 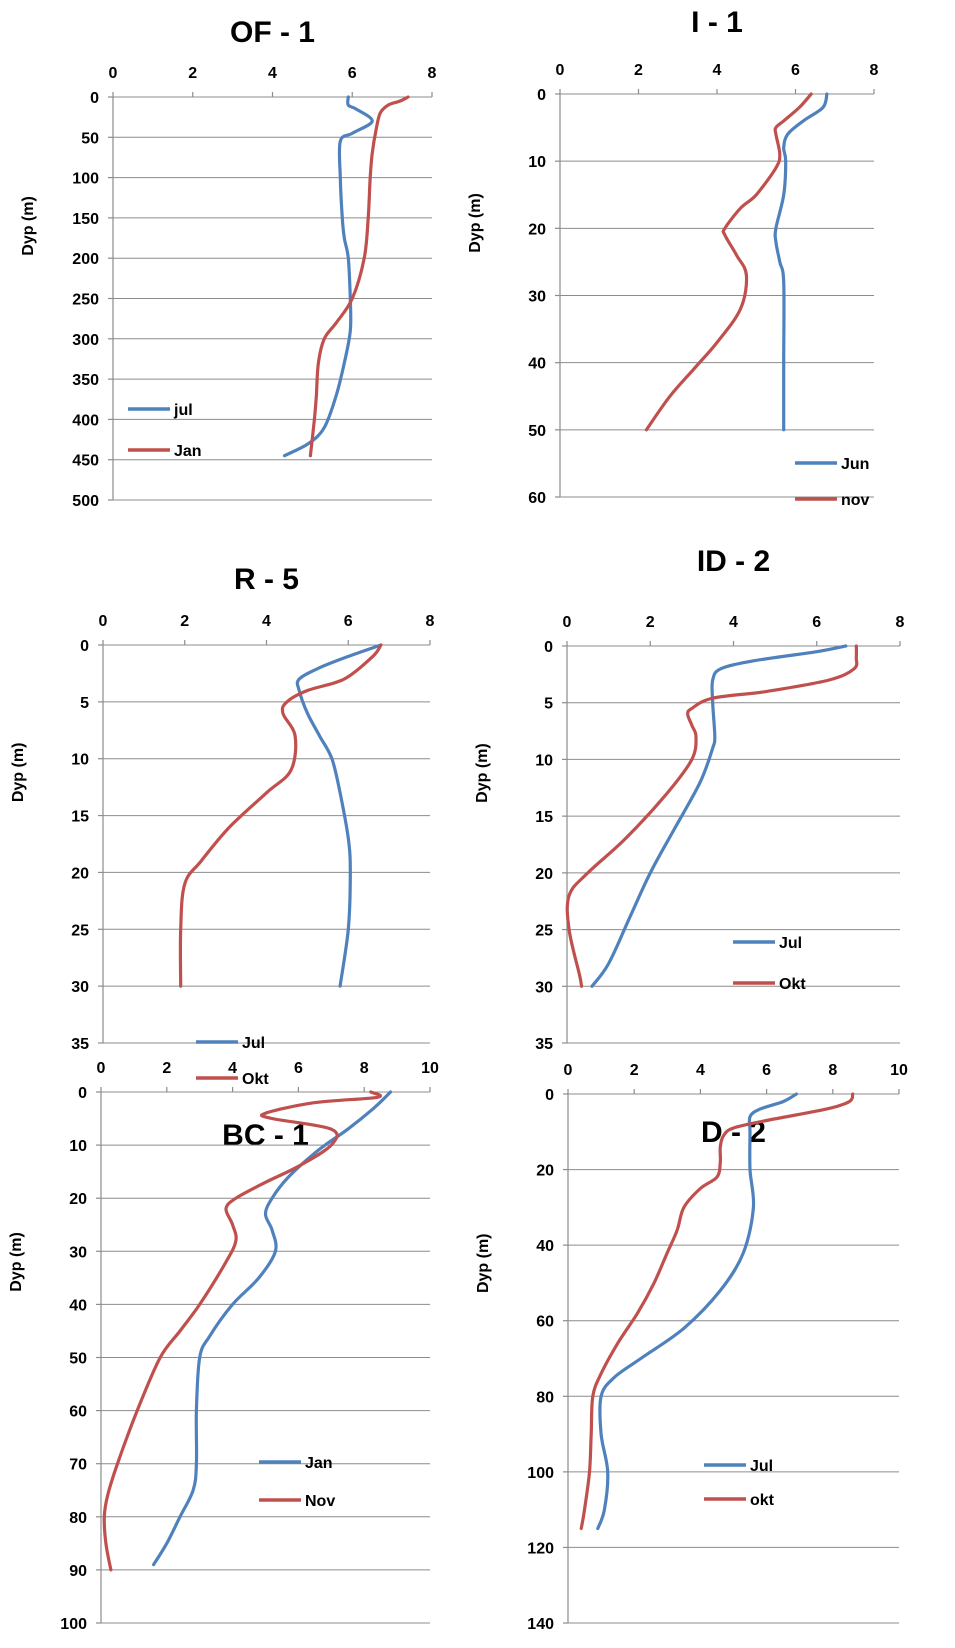 What do you see at coordinates (855, 500) in the screenshot?
I see `legend-label: nov` at bounding box center [855, 500].